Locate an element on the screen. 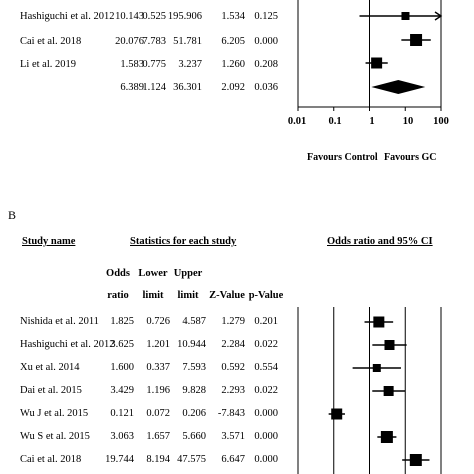  summary-p-value: 0.036 is located at coordinates (266, 87).